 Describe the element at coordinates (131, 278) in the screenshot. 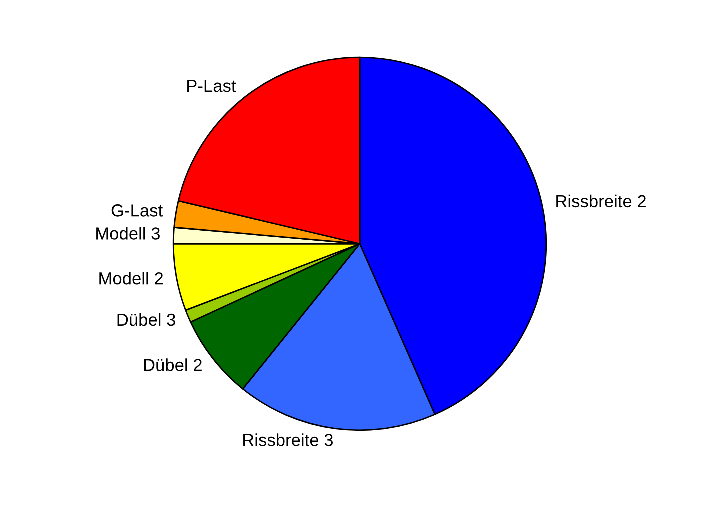

I see `slice-label: Modell 2` at that location.